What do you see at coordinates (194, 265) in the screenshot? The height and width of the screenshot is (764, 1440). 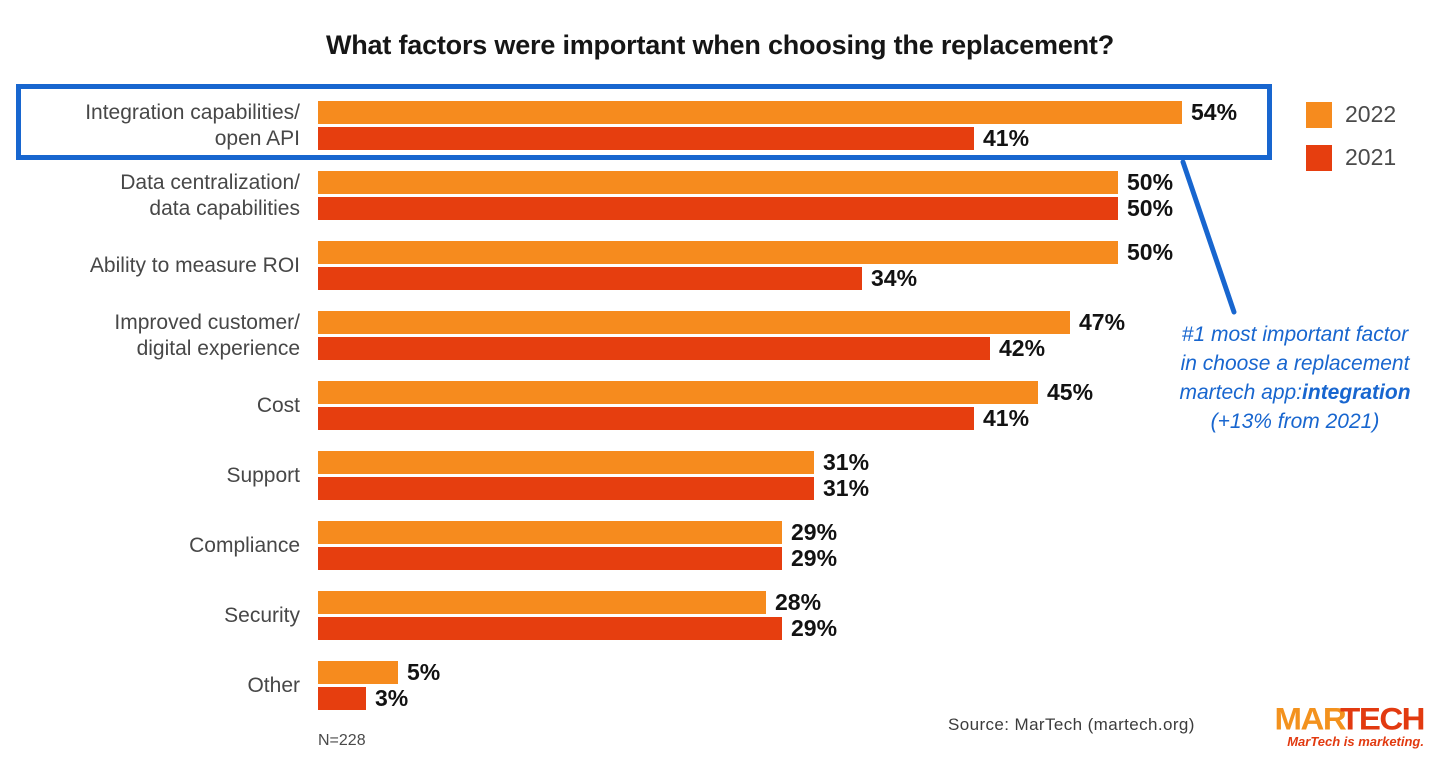 I see `category-label: Ability to measure ROI` at bounding box center [194, 265].